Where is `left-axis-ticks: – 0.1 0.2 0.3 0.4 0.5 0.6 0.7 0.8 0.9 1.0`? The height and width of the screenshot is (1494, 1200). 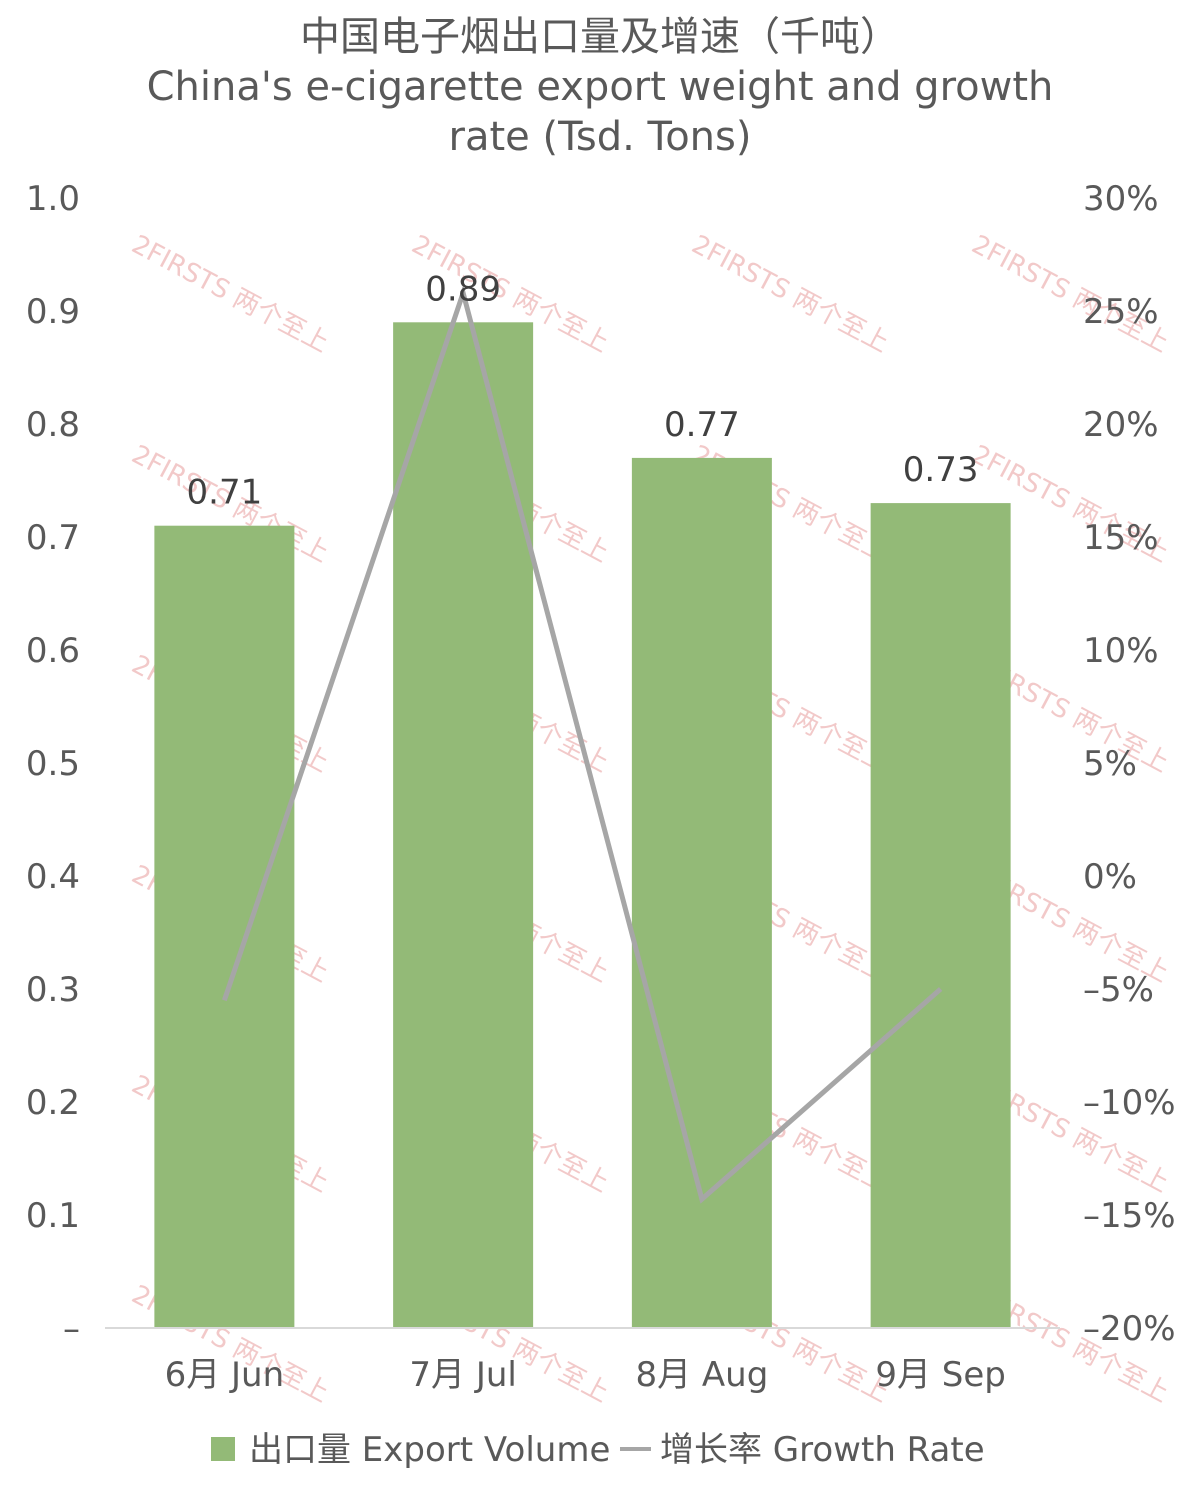
left-axis-ticks: – 0.1 0.2 0.3 0.4 0.5 0.6 0.7 0.8 0.9 1.0 is located at coordinates (53, 764).